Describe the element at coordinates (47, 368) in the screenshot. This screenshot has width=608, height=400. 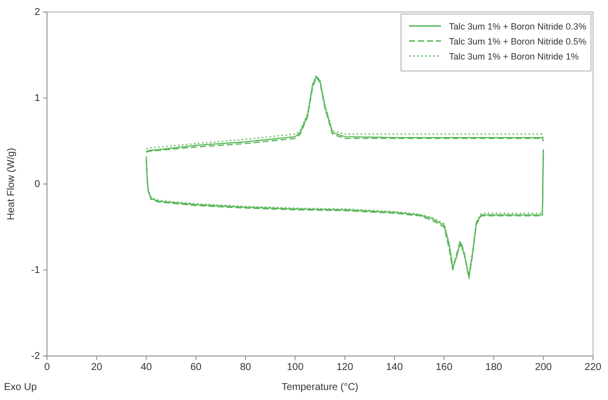
I see `x-tick-label: 0` at that location.